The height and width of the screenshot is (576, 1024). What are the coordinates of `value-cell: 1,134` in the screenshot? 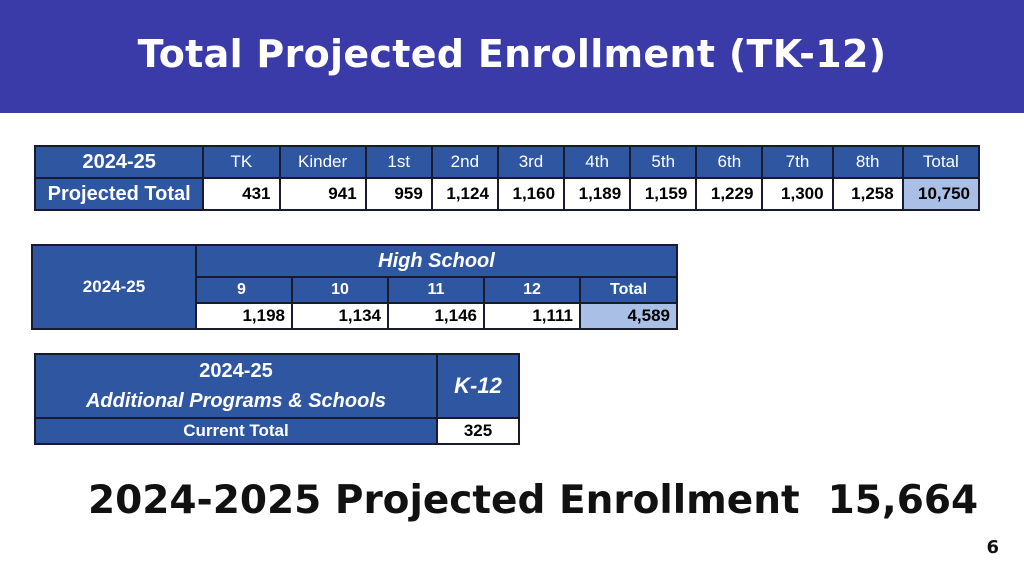 It's located at (340, 316).